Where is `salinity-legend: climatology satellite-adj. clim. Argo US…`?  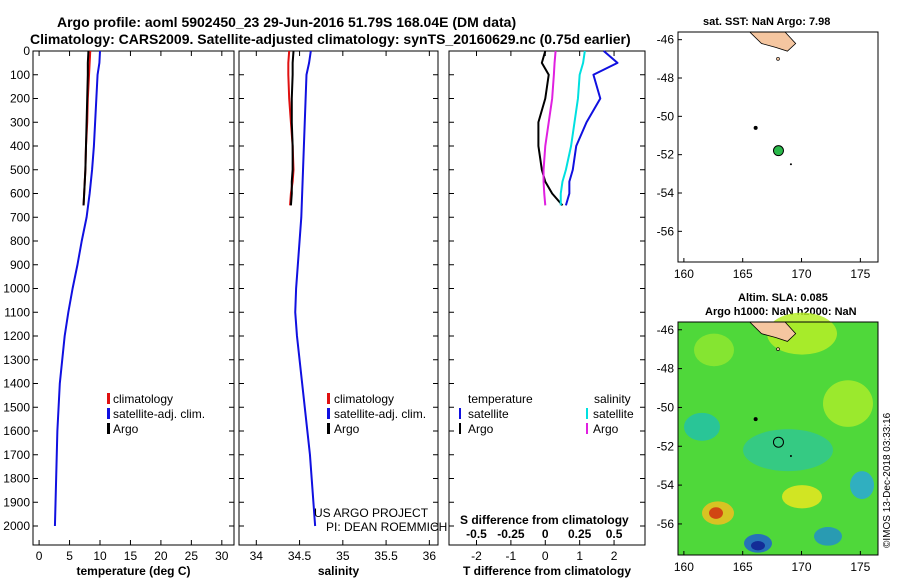
salinity-legend: climatology satellite-adj. clim. Argo US… is located at coordinates (380, 463).